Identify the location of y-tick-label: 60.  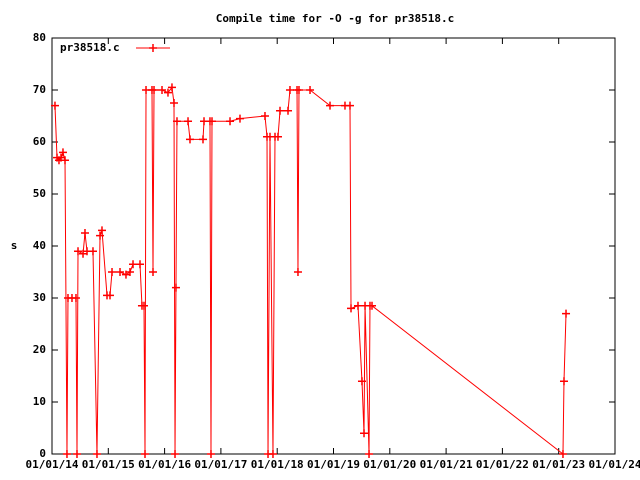
(39, 141).